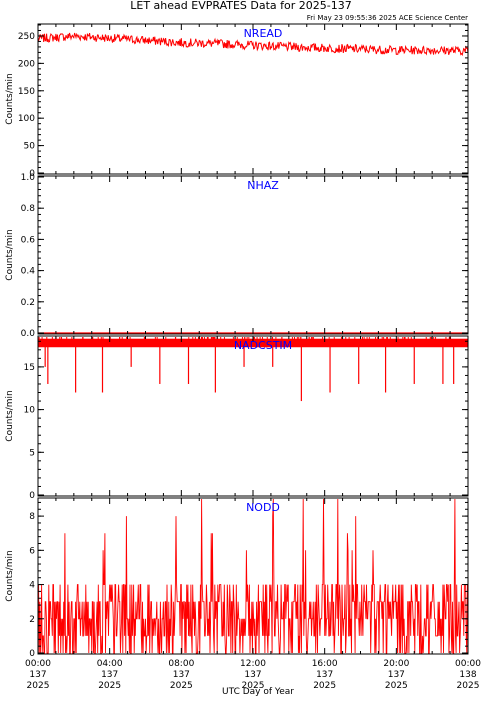 This screenshot has width=482, height=704. I want to click on series-nadcstim, so click(253, 369).